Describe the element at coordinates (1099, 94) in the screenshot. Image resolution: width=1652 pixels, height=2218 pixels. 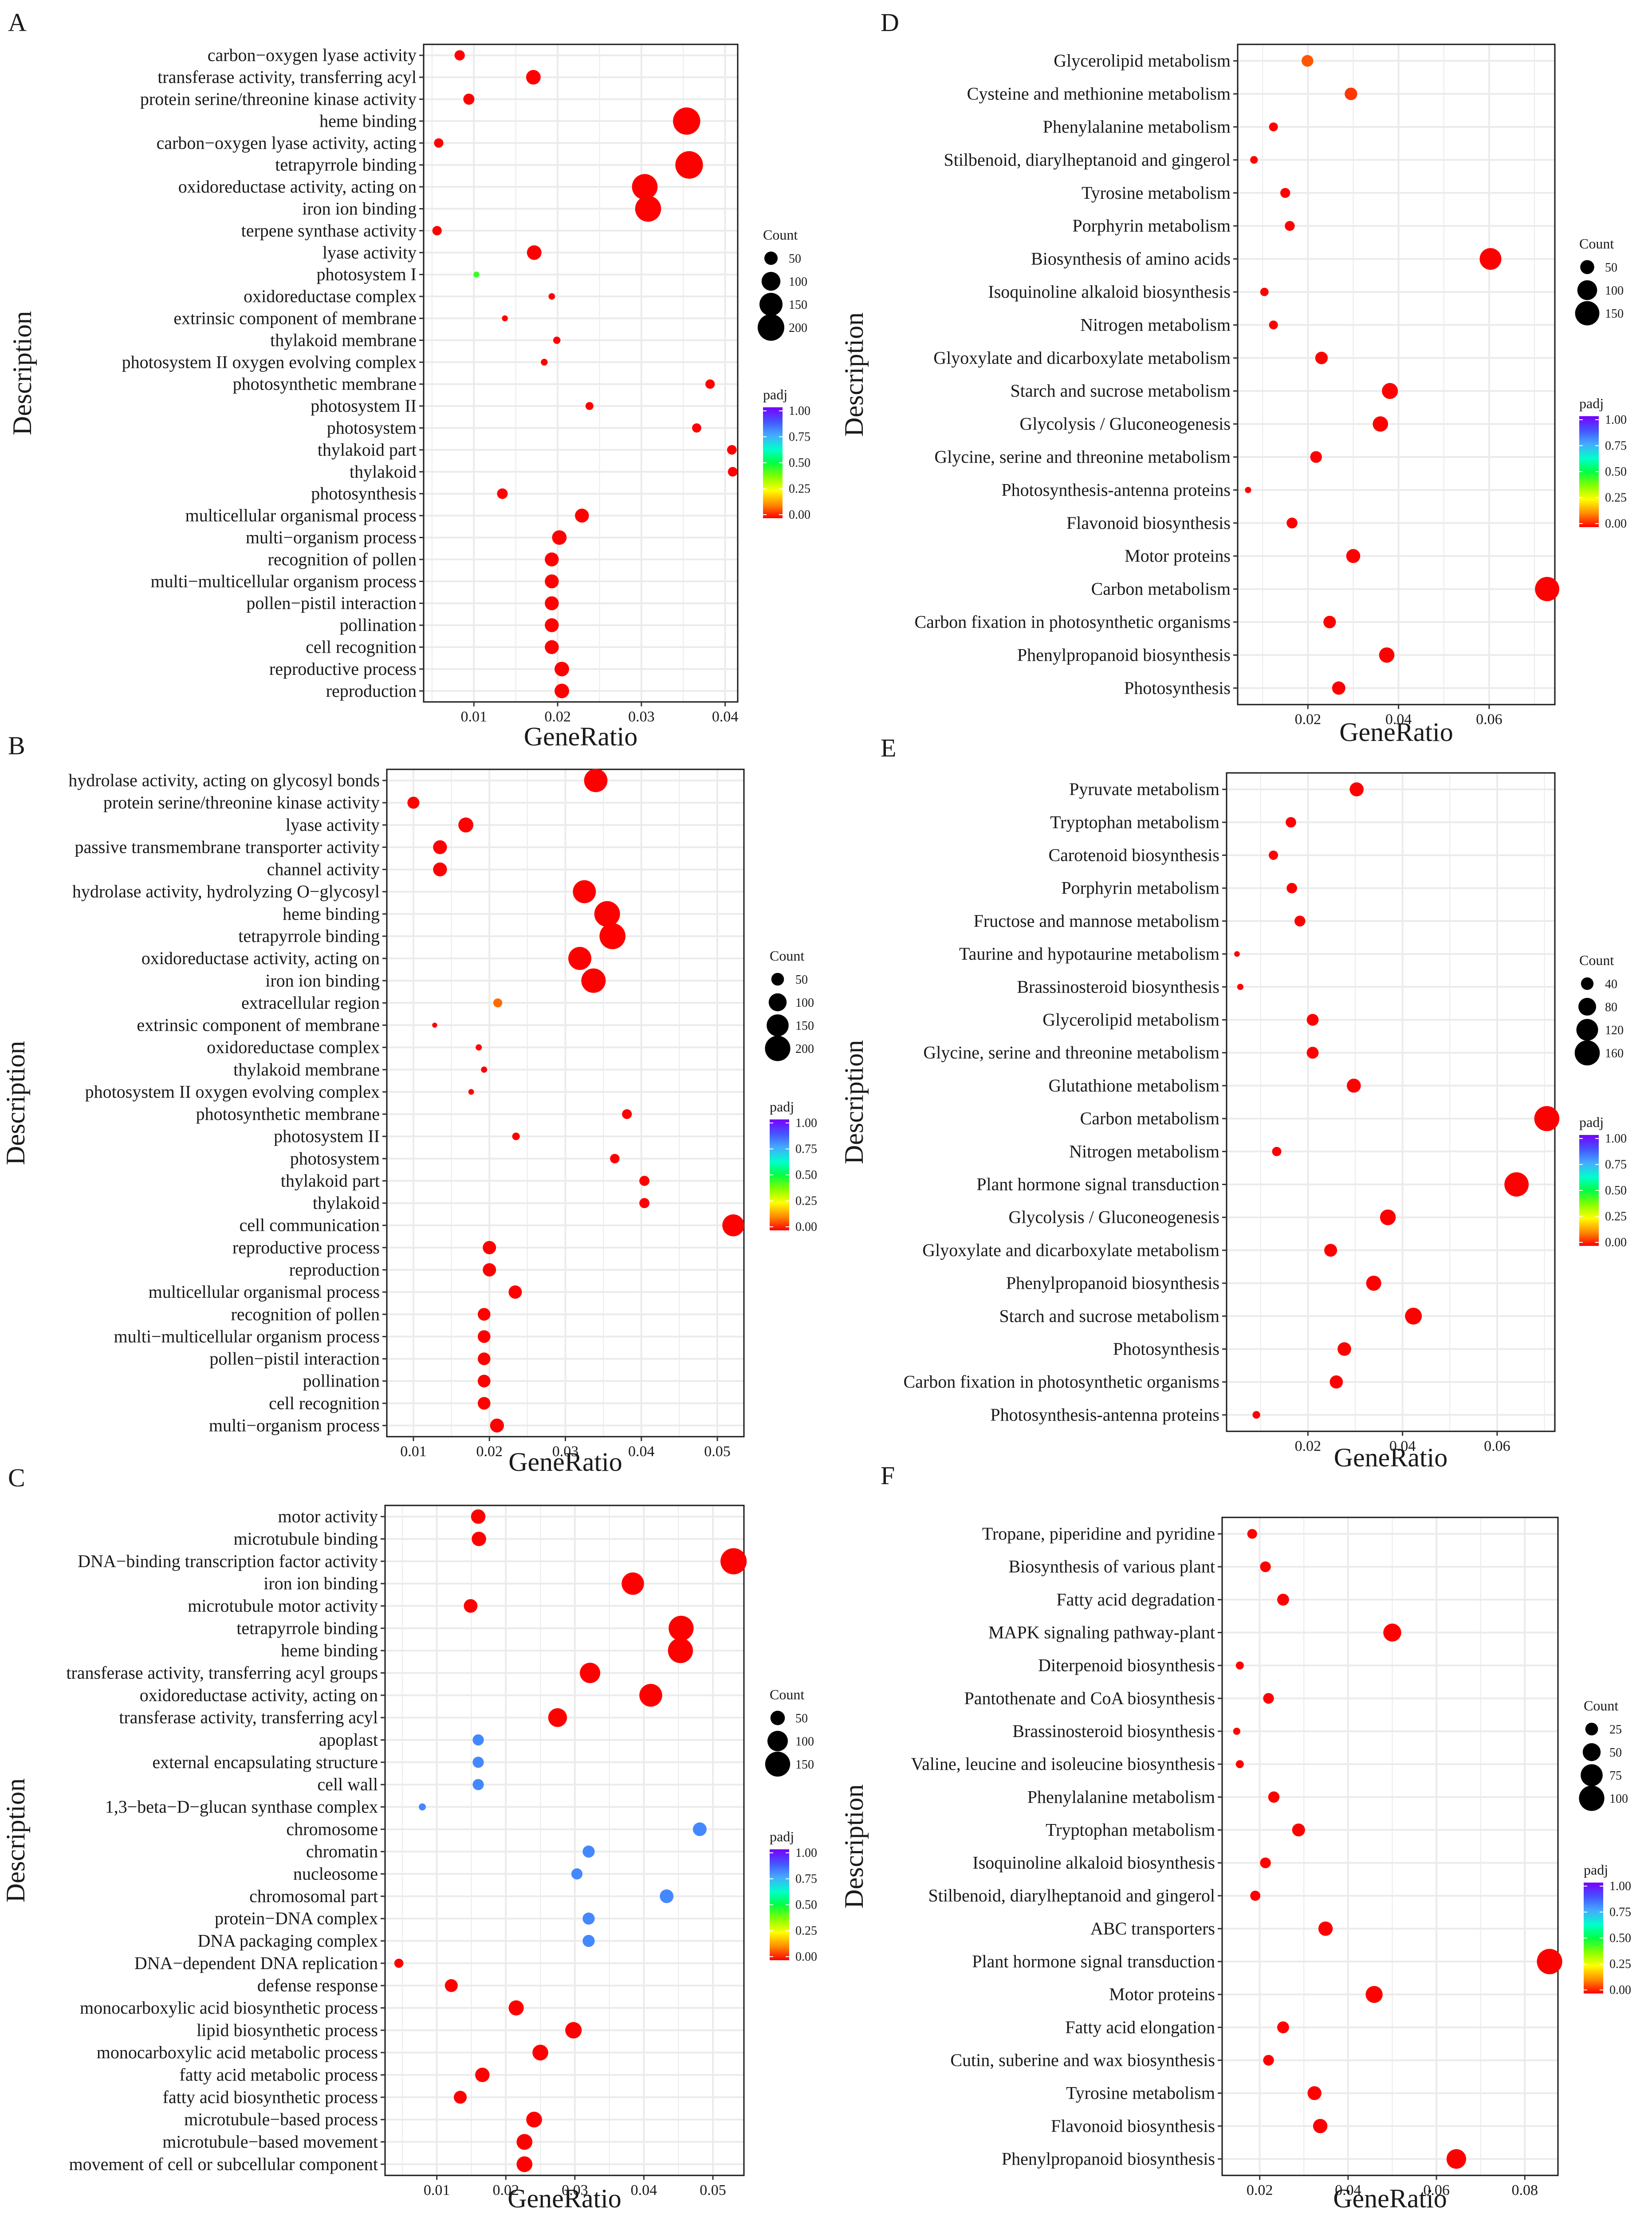
I see `y-tick-label: Cysteine and methionine metabolism` at that location.